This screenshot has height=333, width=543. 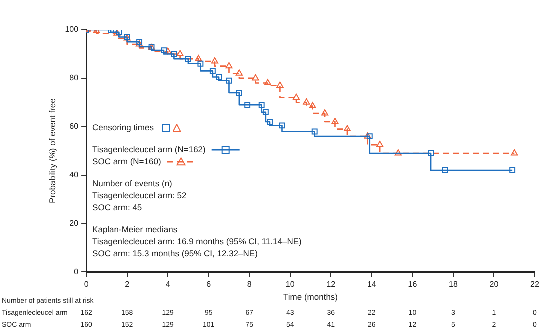 I want to click on legend-label: Tisagenlecleucel arm (N=162), so click(x=149, y=149).